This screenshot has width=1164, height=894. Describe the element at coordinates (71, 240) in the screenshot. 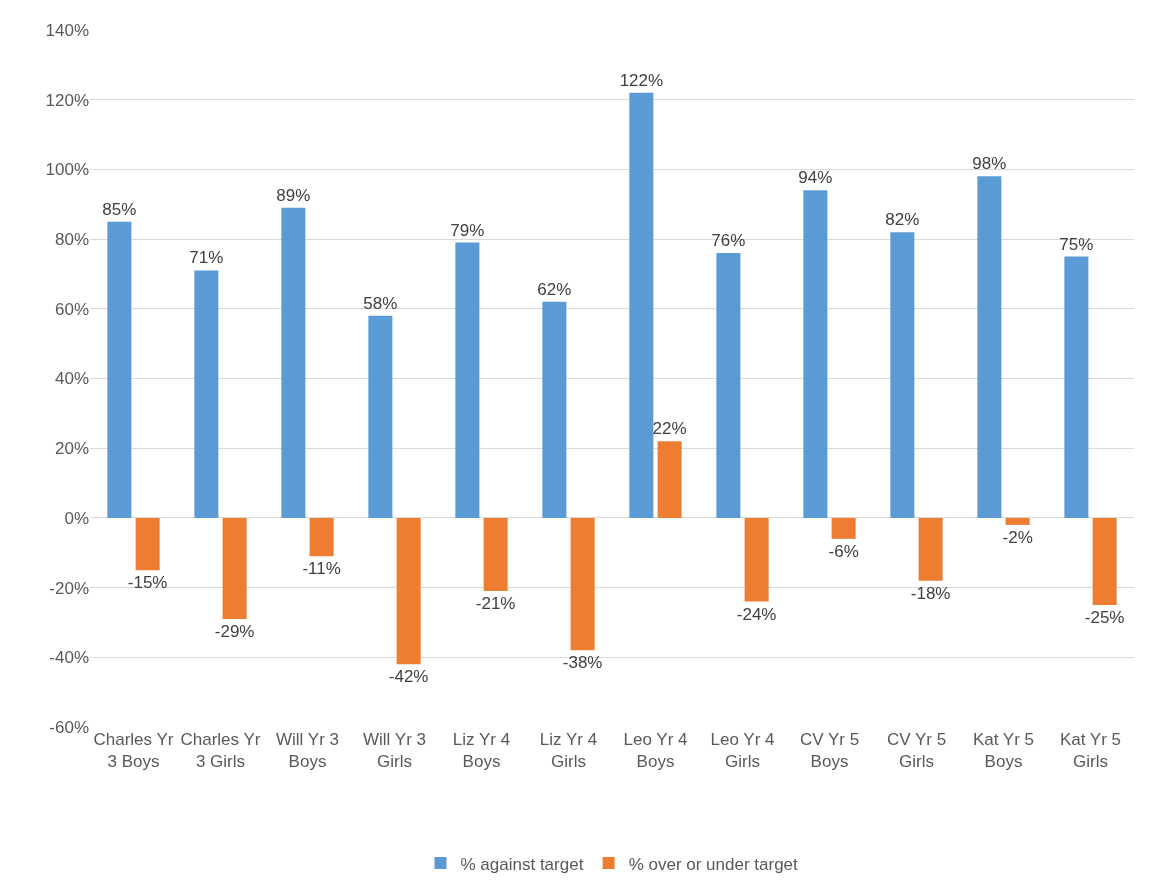

I see `y-tick-label: 80%` at that location.